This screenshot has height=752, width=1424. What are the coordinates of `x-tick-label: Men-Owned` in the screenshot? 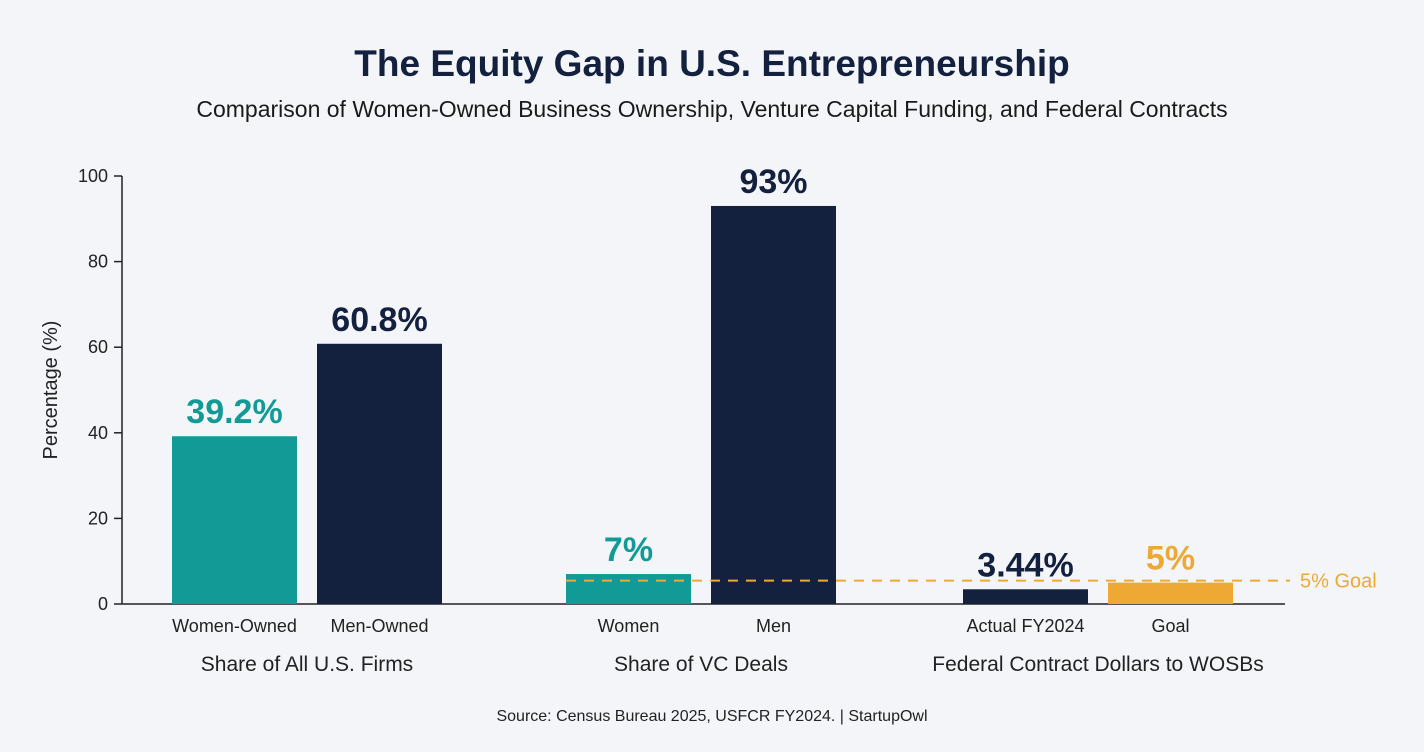 It's located at (379, 626).